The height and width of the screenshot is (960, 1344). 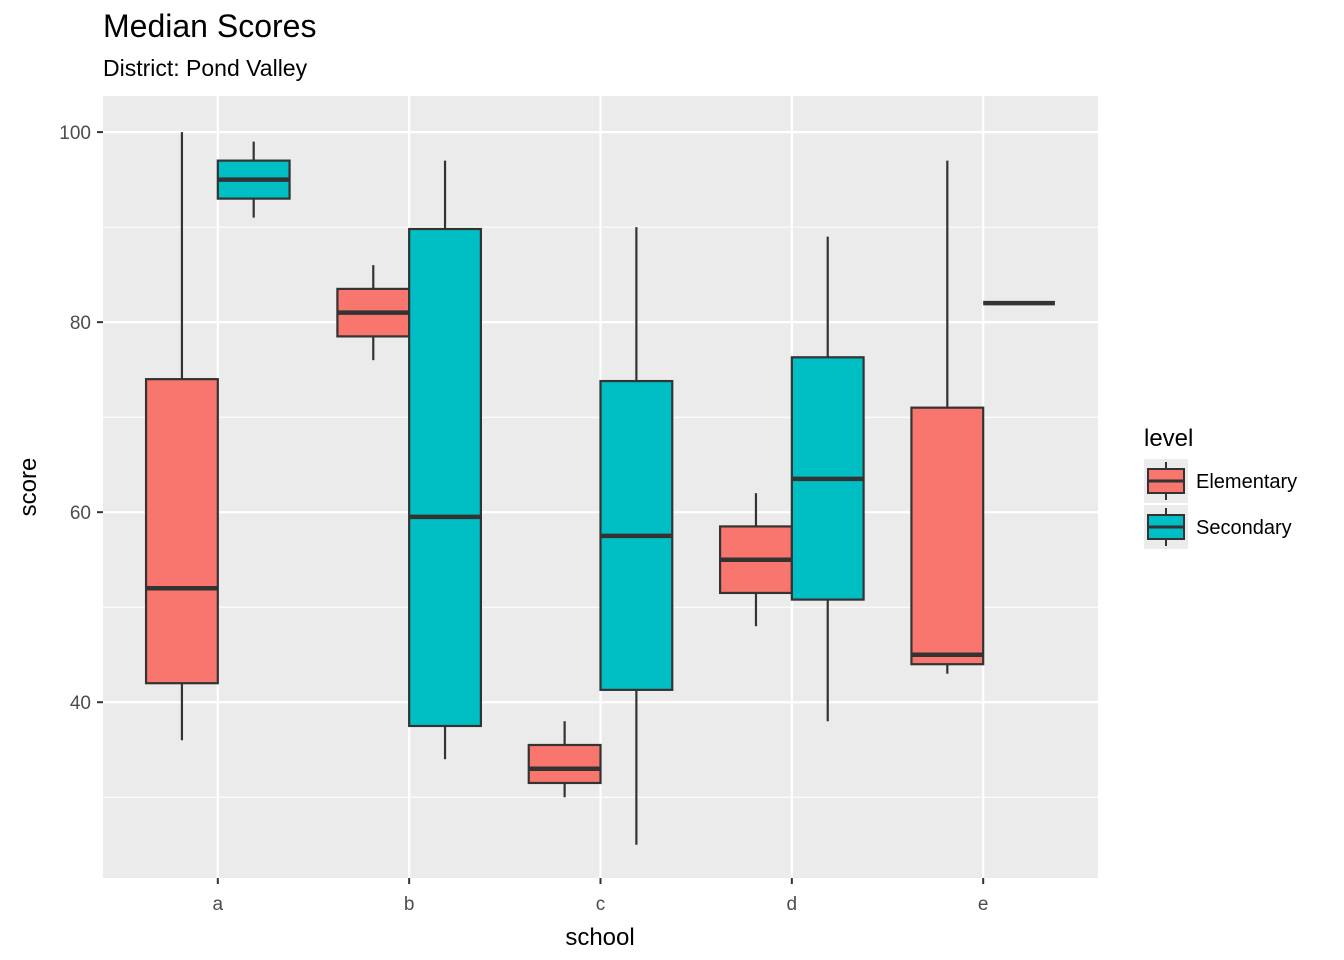 I want to click on y-axis: 40 60 80 100, so click(x=81, y=418).